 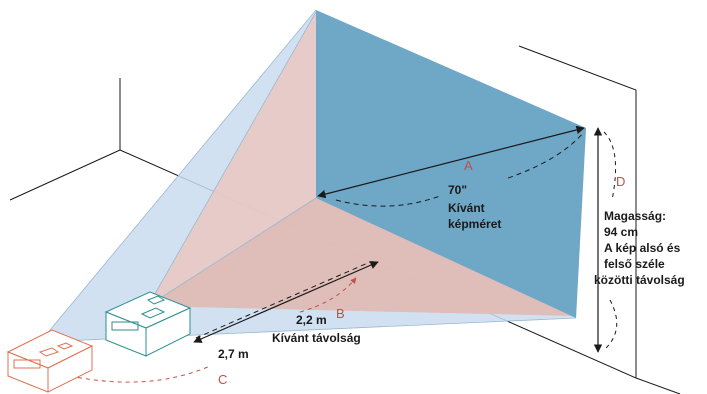 I want to click on right-wall-floor-line, so click(x=658, y=385).